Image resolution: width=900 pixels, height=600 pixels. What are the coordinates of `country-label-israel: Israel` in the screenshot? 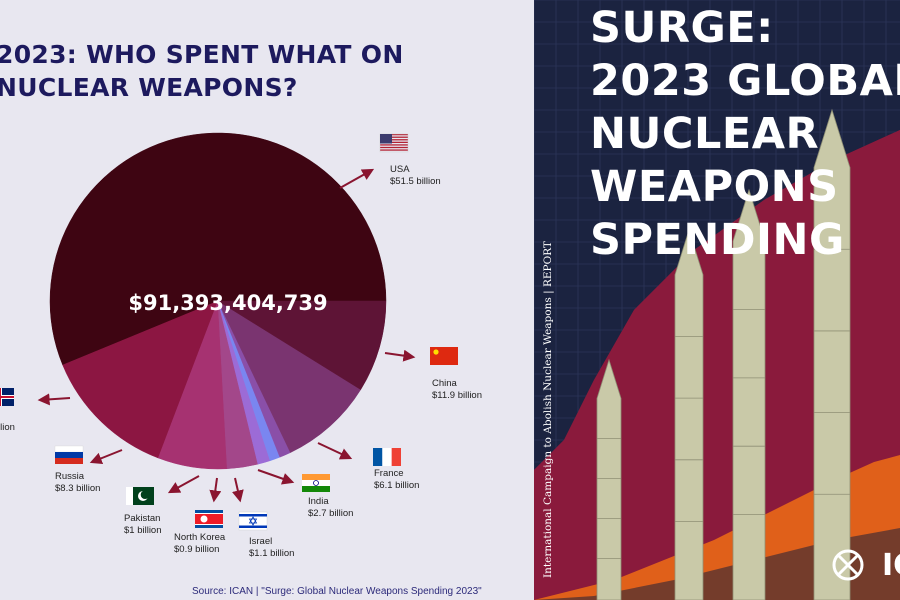 It's located at (260, 541).